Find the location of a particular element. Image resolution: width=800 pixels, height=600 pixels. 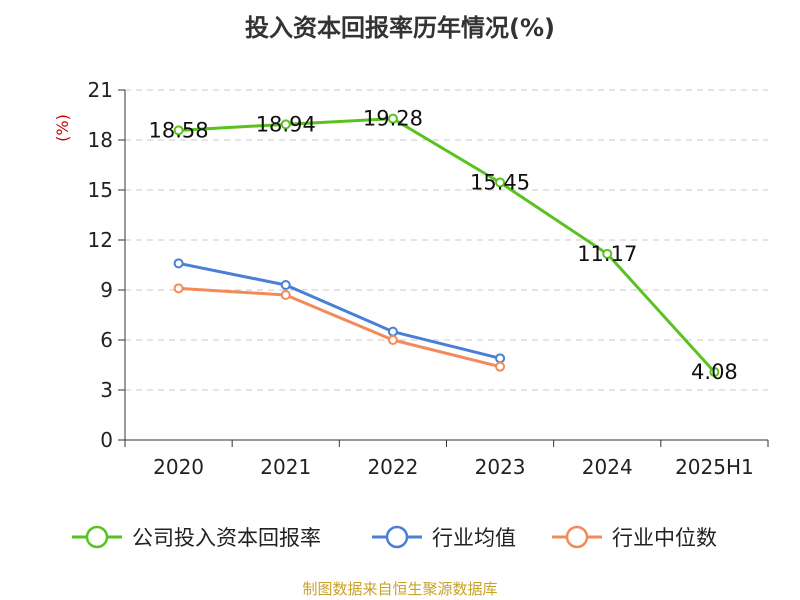

legend-item-2: 行业中位数 is located at coordinates (634, 537).